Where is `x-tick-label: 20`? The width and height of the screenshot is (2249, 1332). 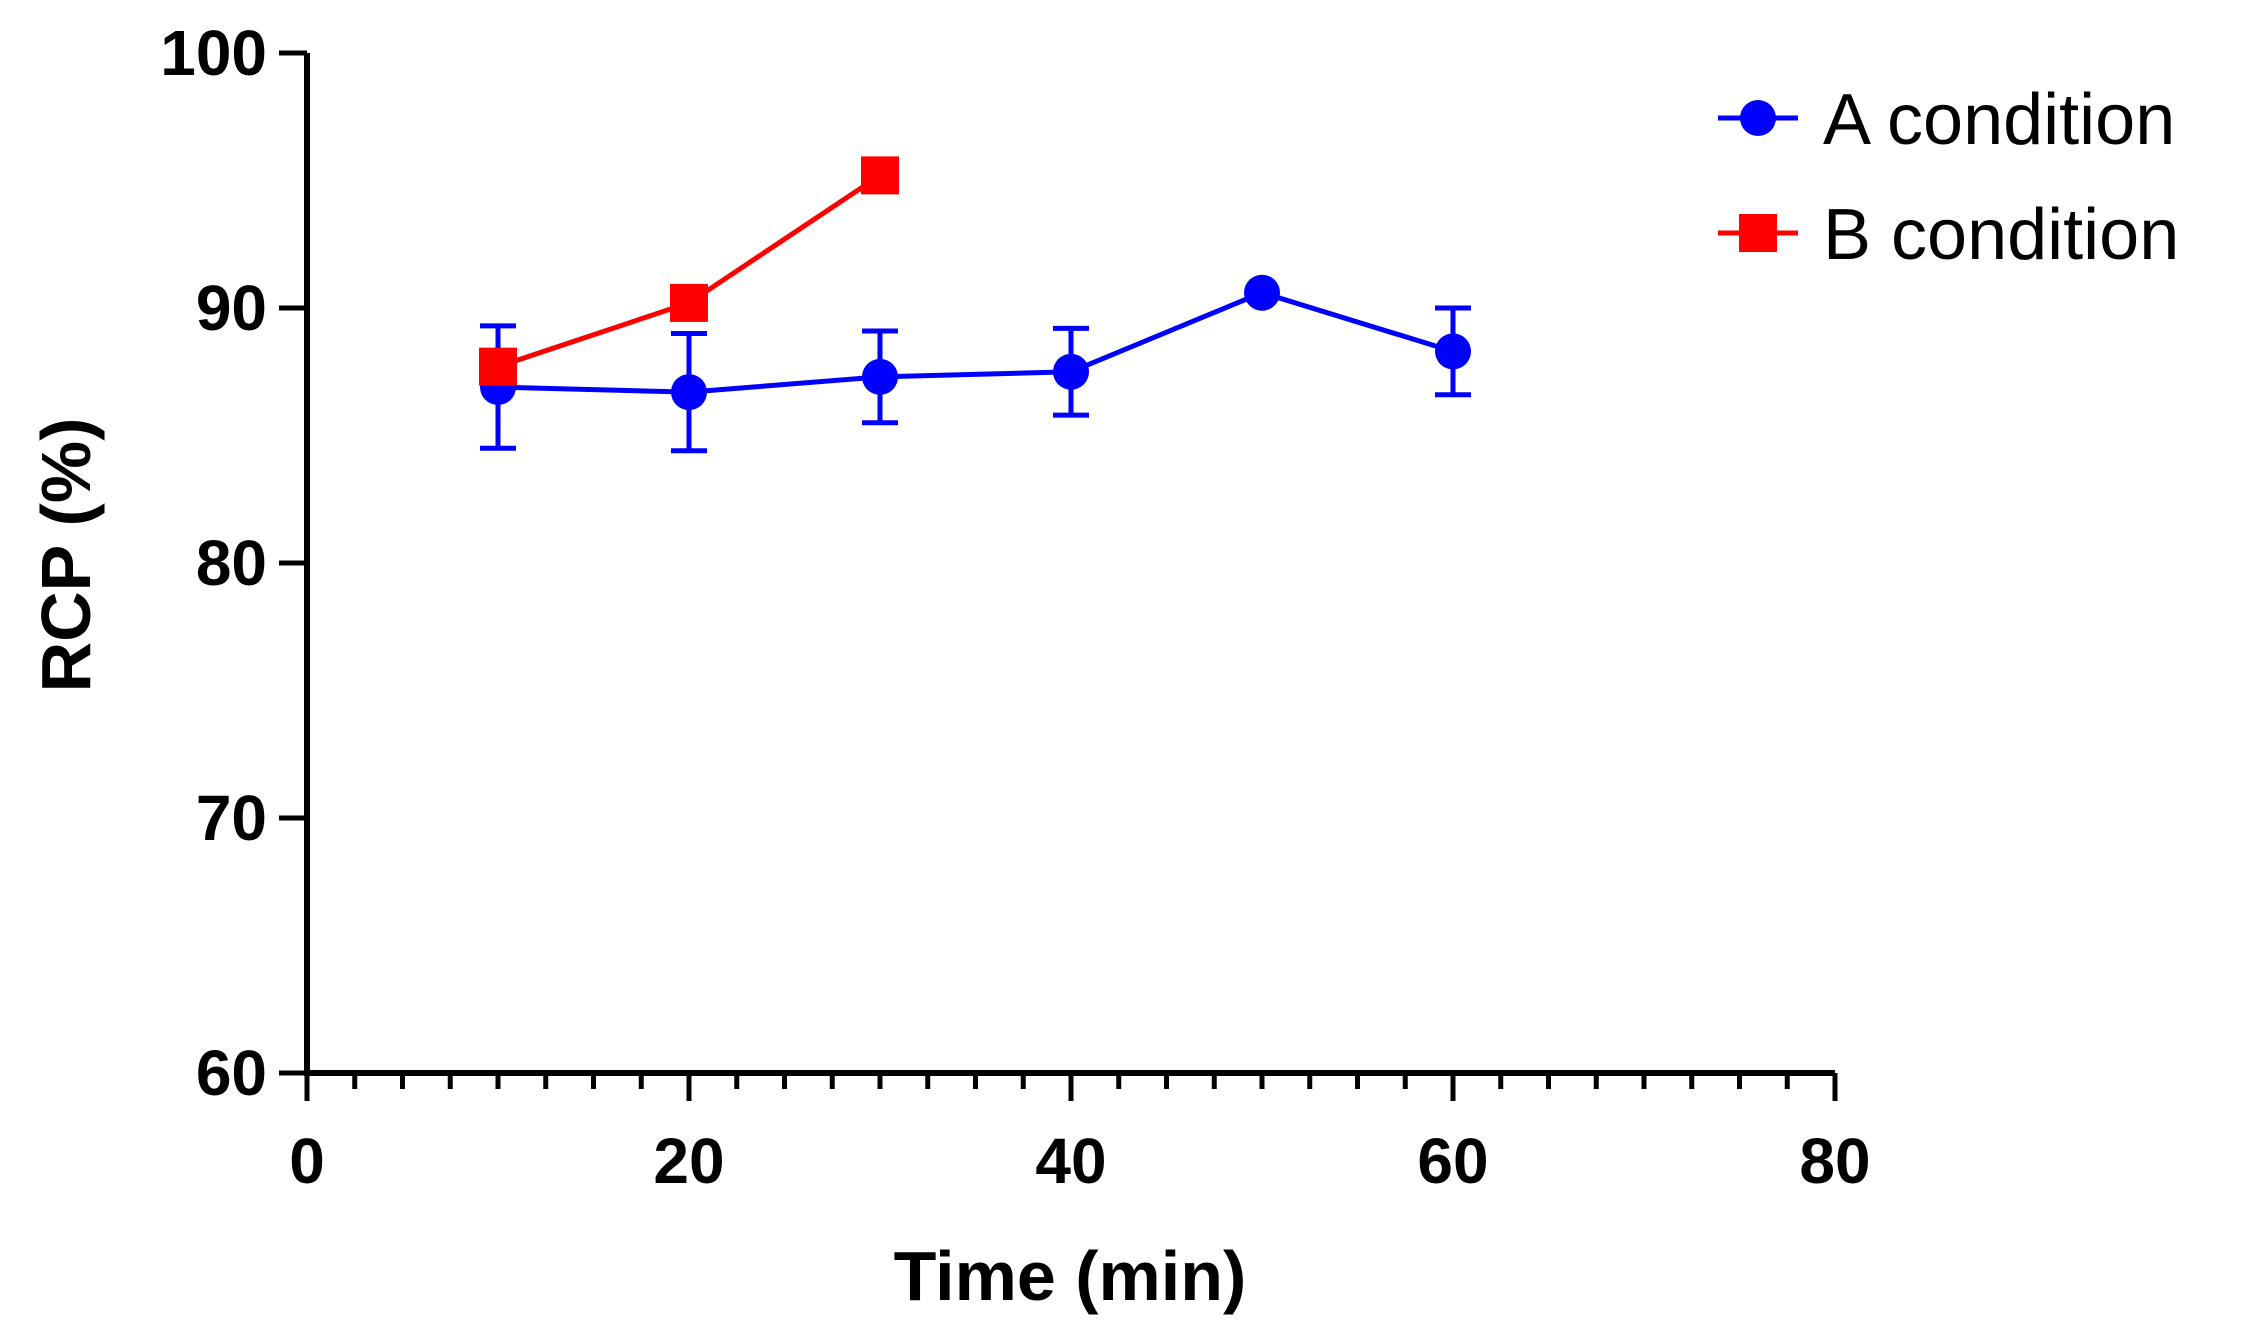 x-tick-label: 20 is located at coordinates (688, 1161).